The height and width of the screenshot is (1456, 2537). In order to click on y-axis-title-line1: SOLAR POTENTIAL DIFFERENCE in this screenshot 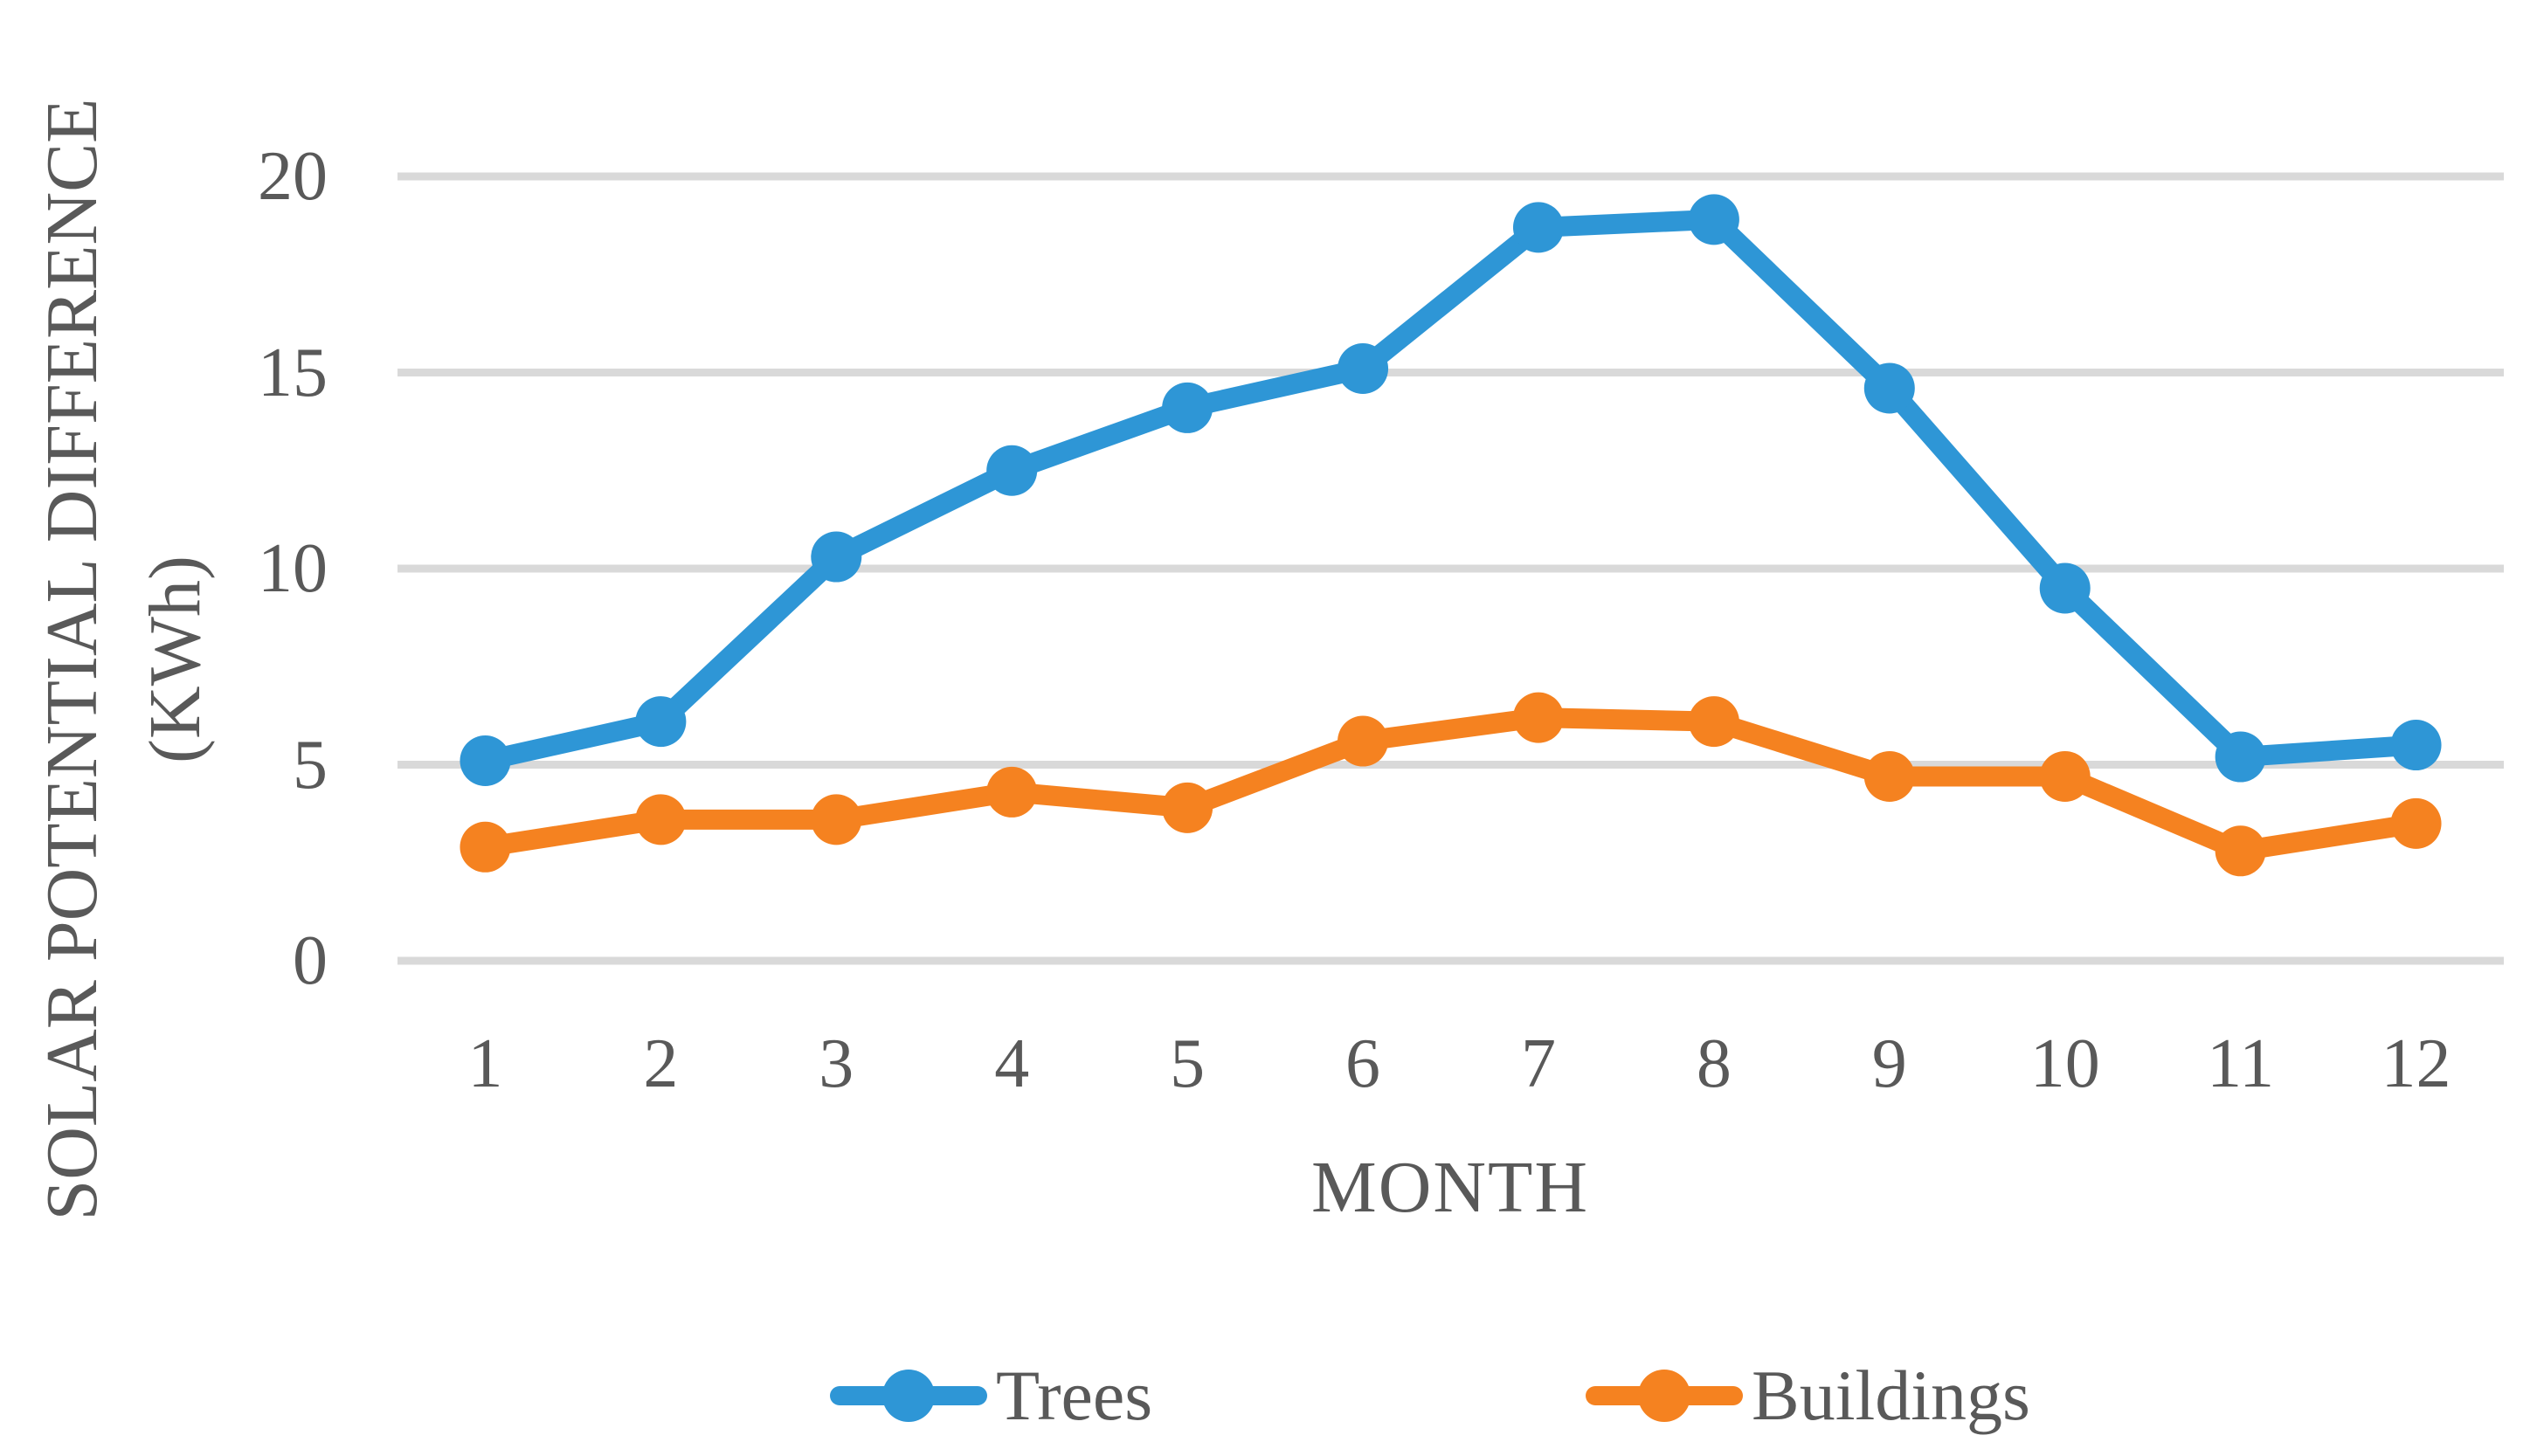, I will do `click(72, 659)`.